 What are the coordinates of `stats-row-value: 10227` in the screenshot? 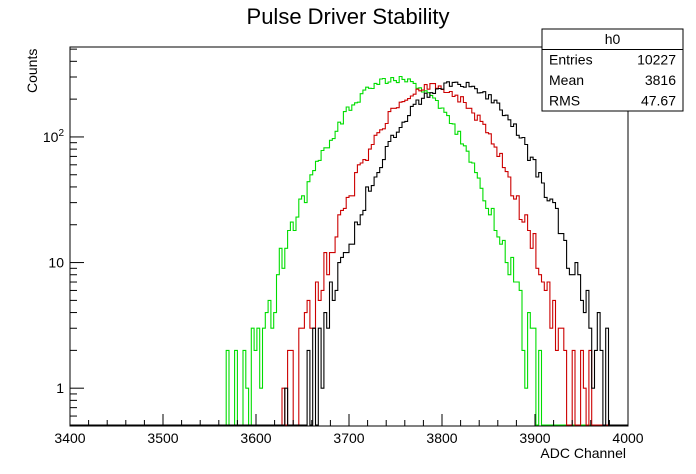 It's located at (656, 60).